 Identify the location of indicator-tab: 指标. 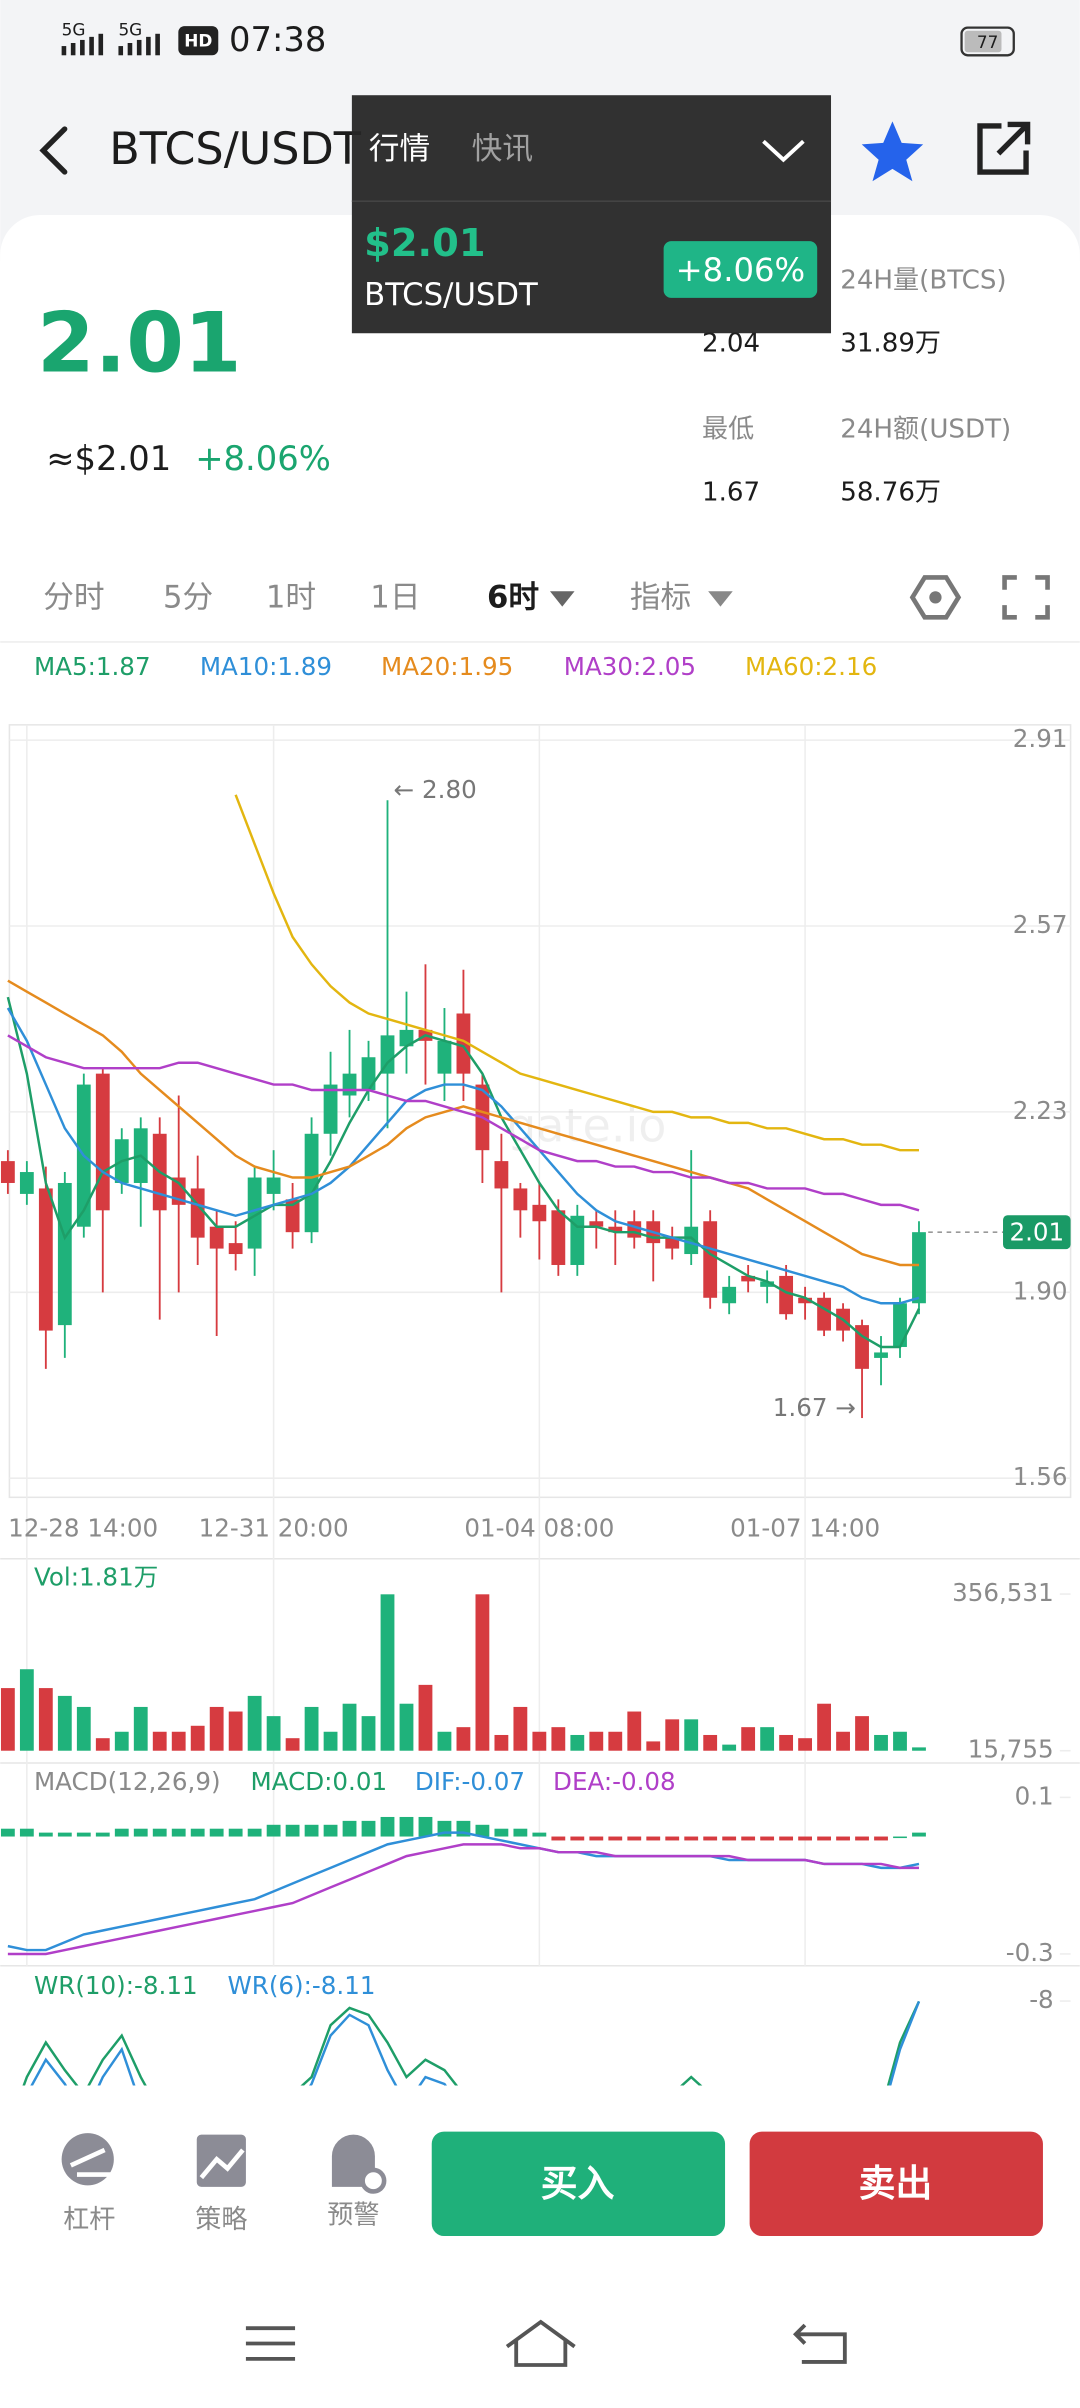
(660, 597).